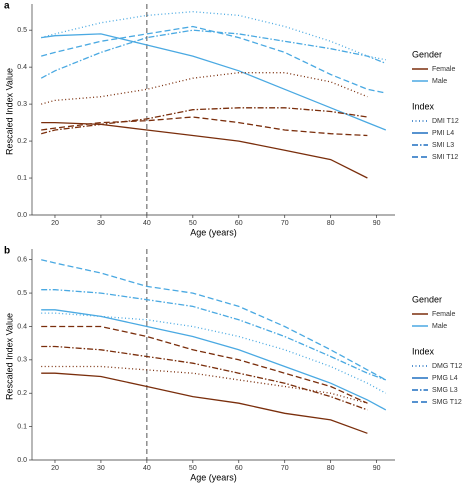 Image resolution: width=474 pixels, height=489 pixels. Describe the element at coordinates (445, 121) in the screenshot. I see `legend-label: DMI T12` at that location.